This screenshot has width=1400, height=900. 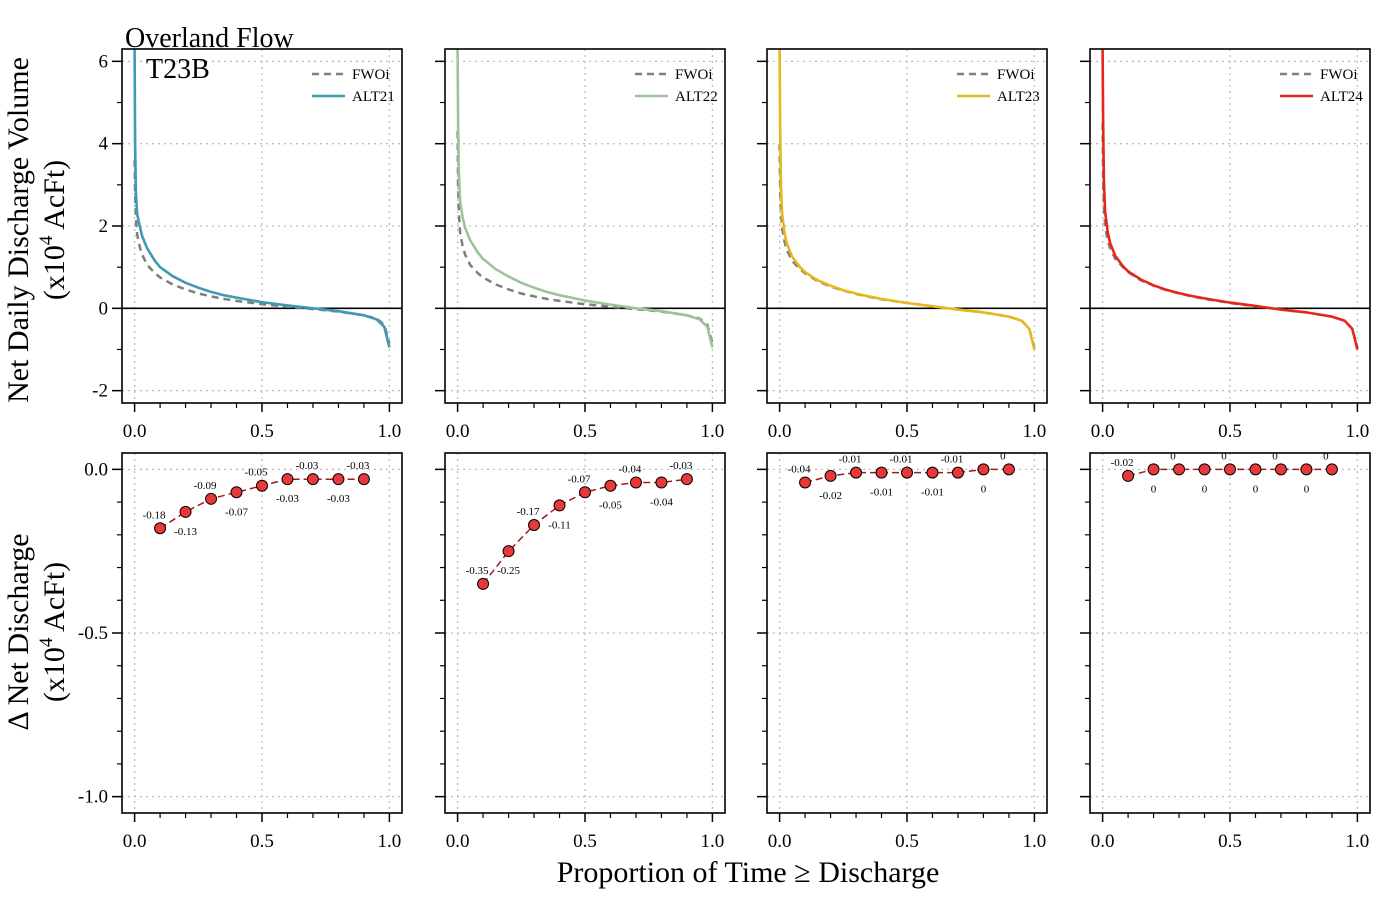 What do you see at coordinates (93, 633) in the screenshot?
I see `y-tick-label: -0.5` at bounding box center [93, 633].